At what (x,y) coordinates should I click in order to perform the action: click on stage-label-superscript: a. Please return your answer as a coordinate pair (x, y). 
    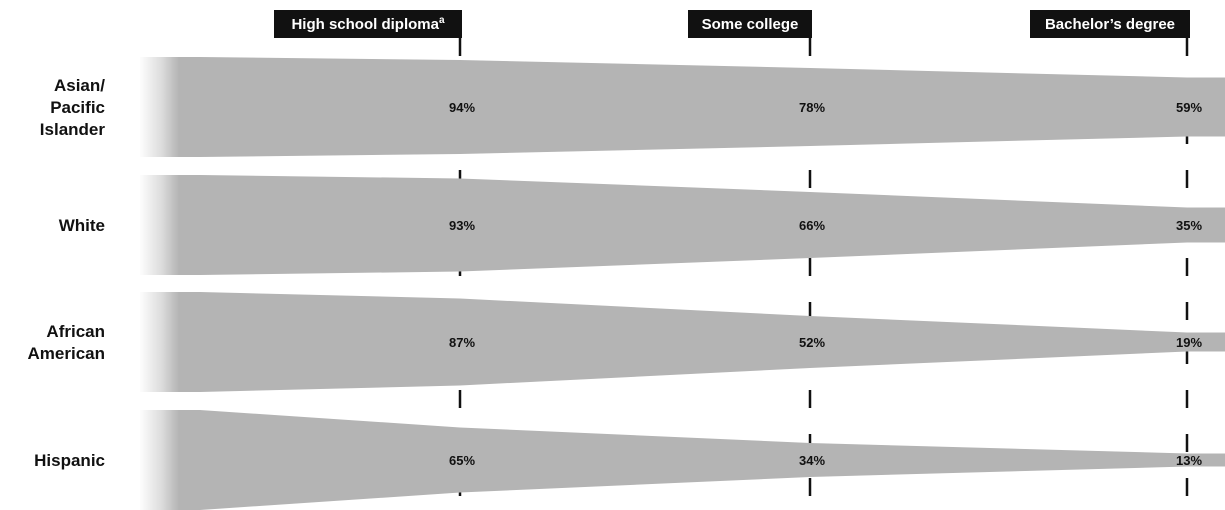
    Looking at the image, I should click on (442, 20).